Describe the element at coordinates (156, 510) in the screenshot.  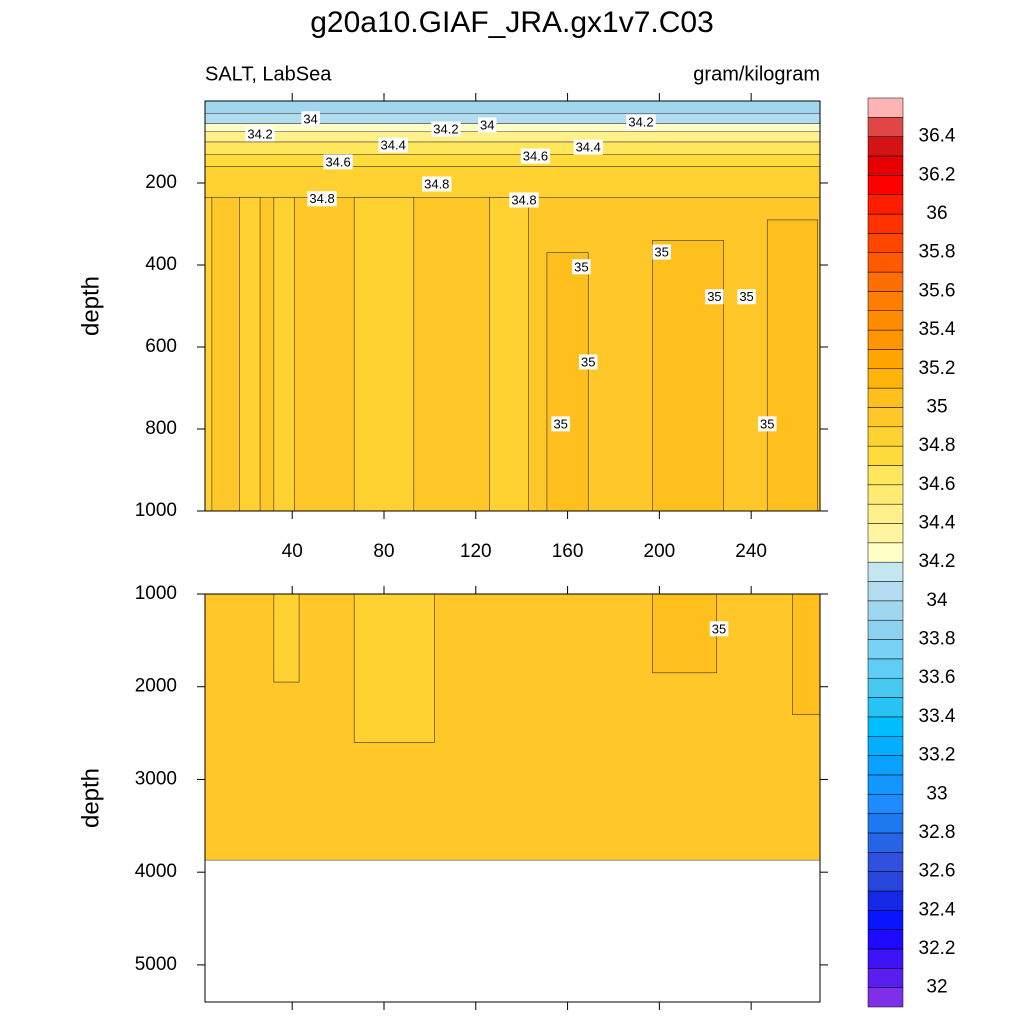
I see `y-tick-label: 1000` at that location.